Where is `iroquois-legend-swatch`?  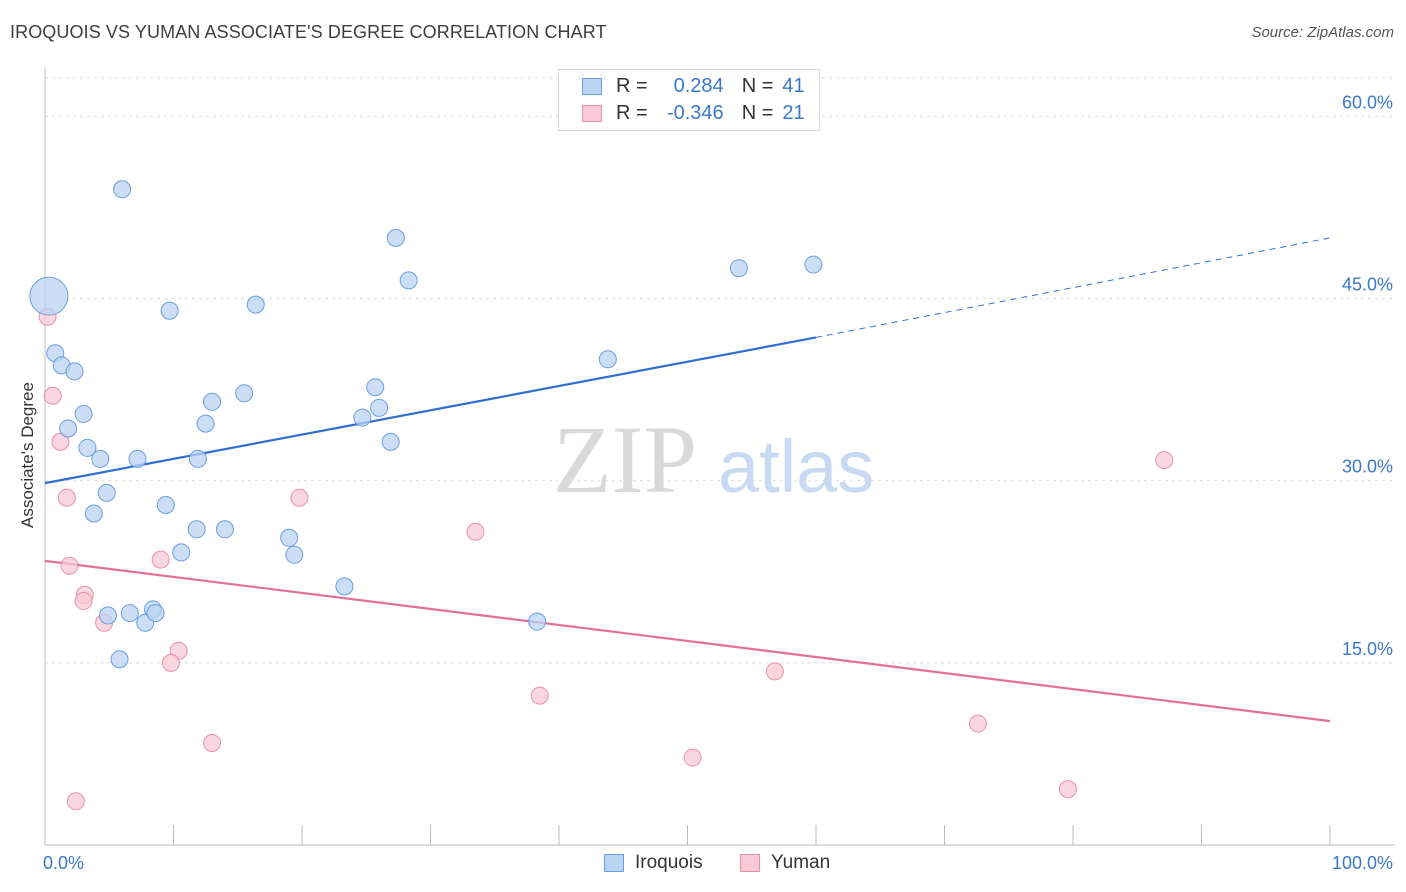 iroquois-legend-swatch is located at coordinates (614, 863).